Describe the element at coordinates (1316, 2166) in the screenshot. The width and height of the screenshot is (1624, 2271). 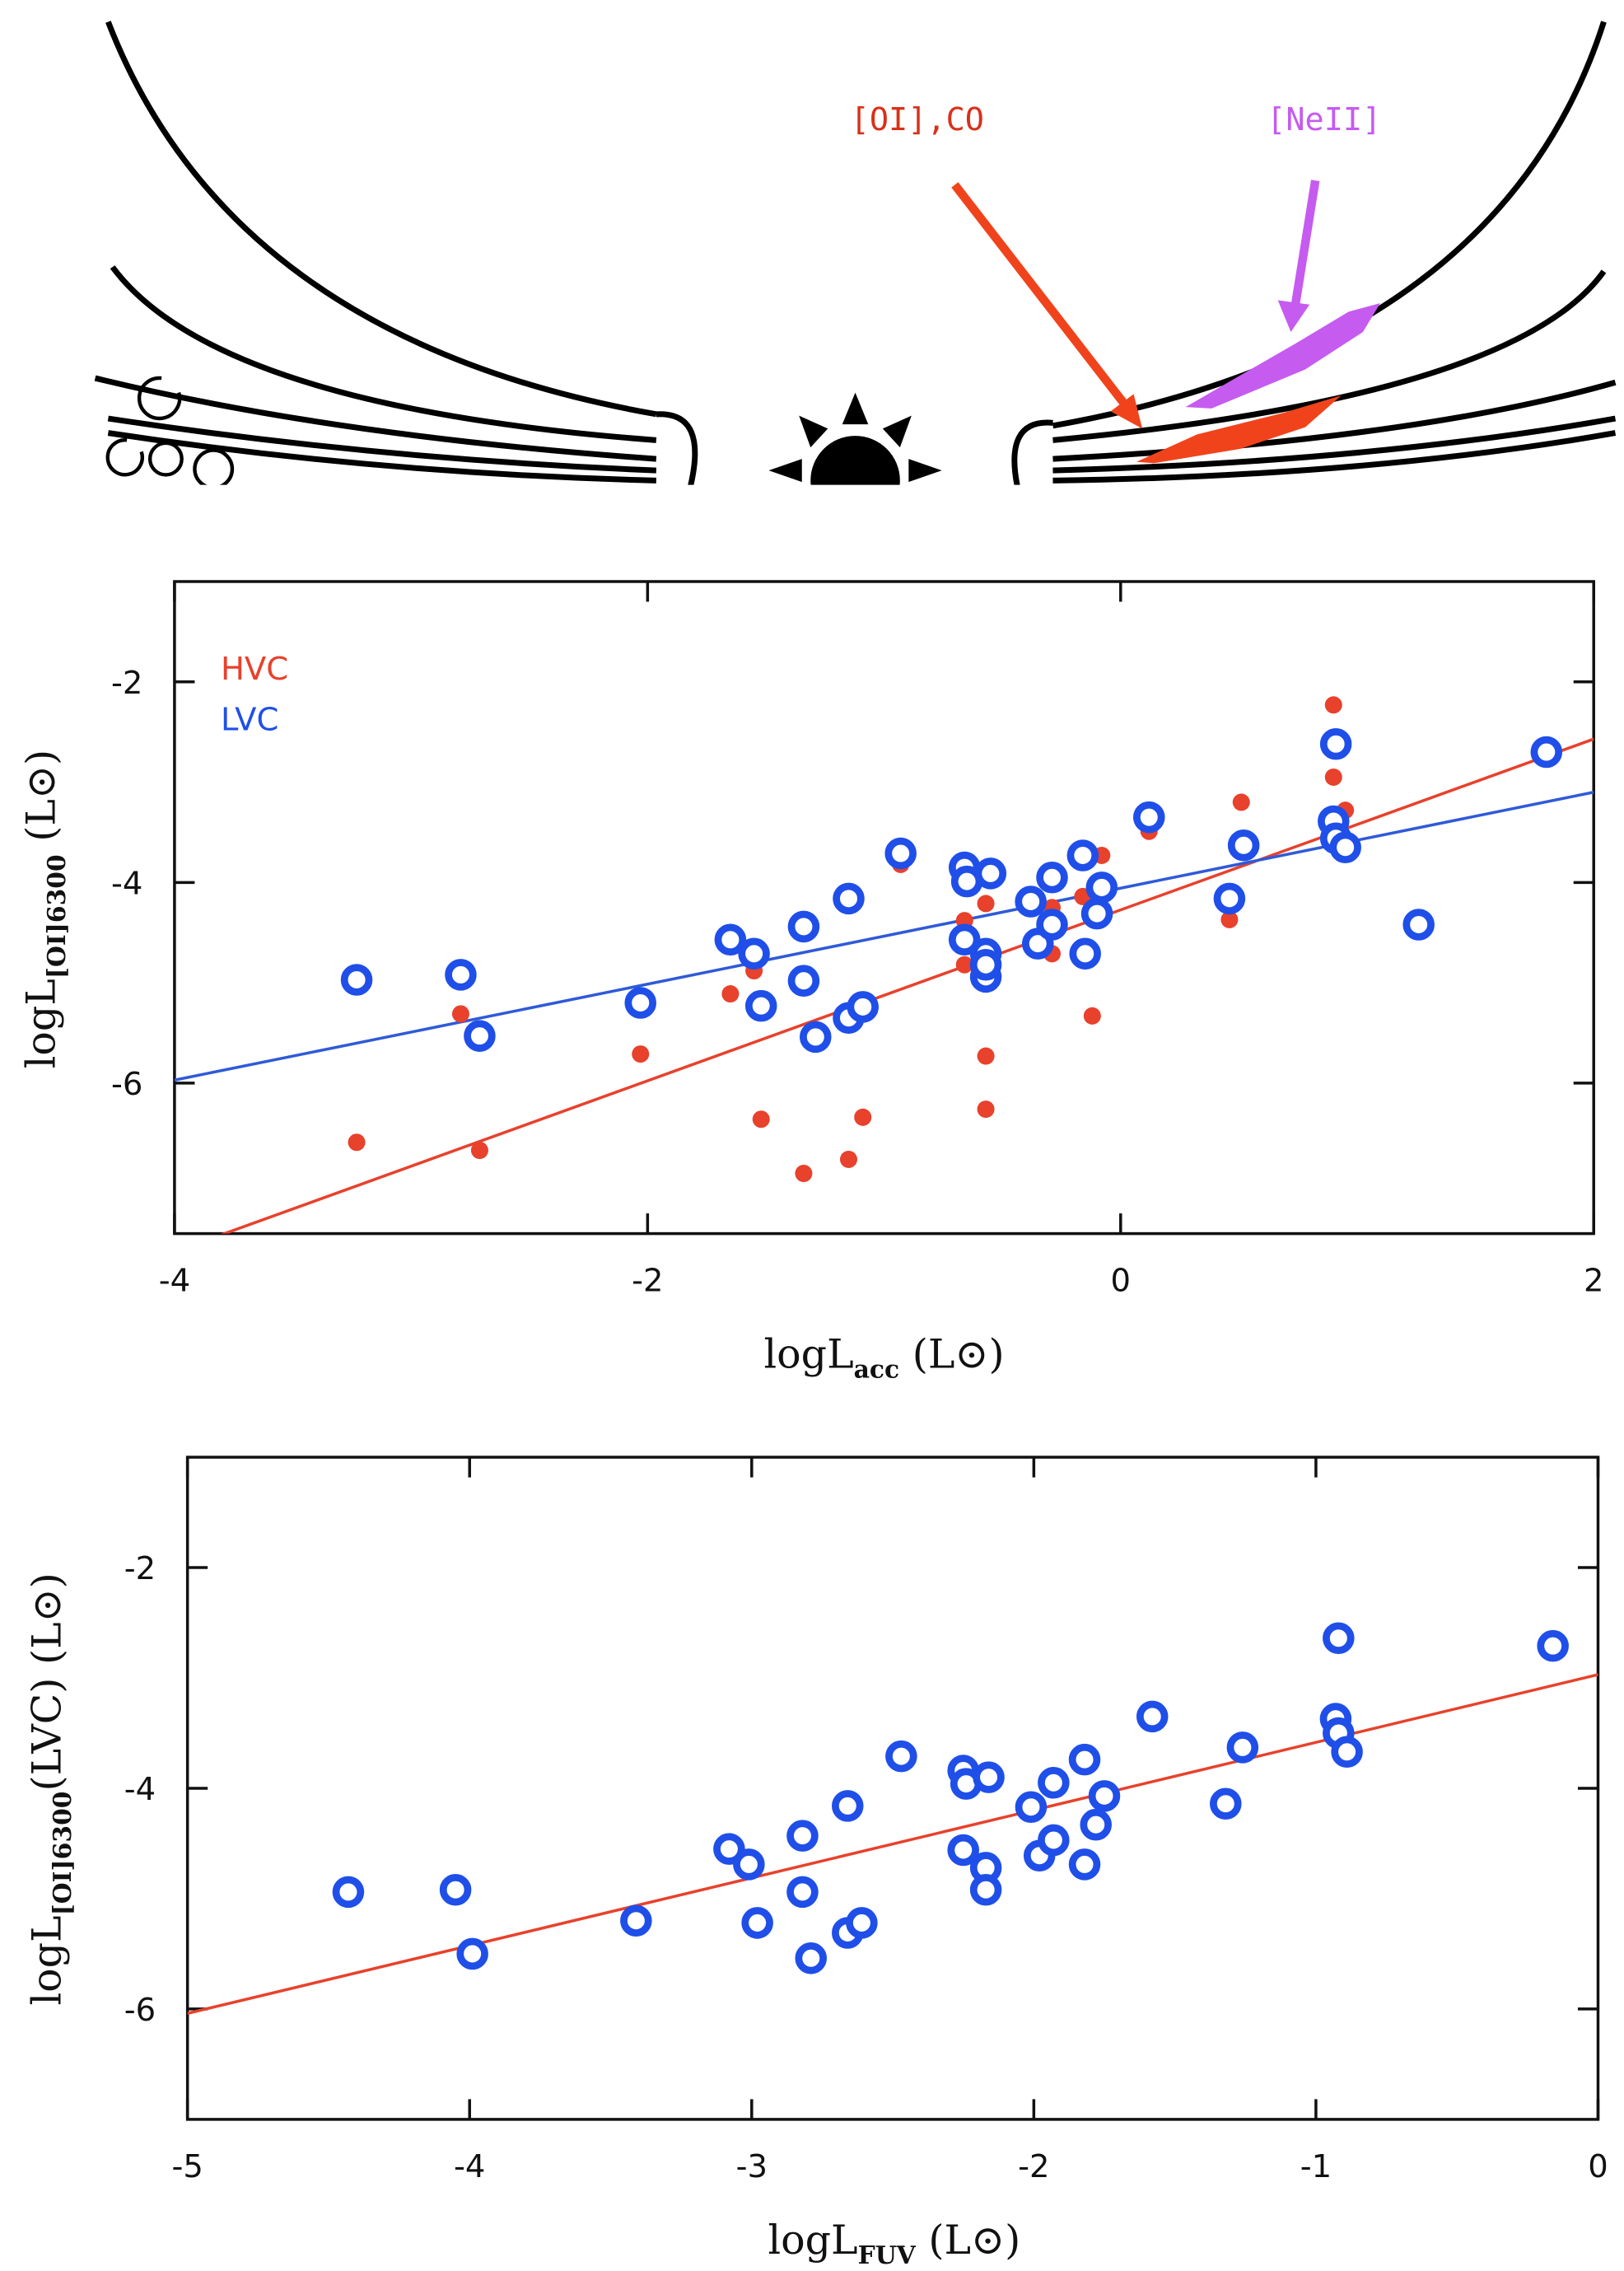
I see `x-tick-label: -1` at that location.